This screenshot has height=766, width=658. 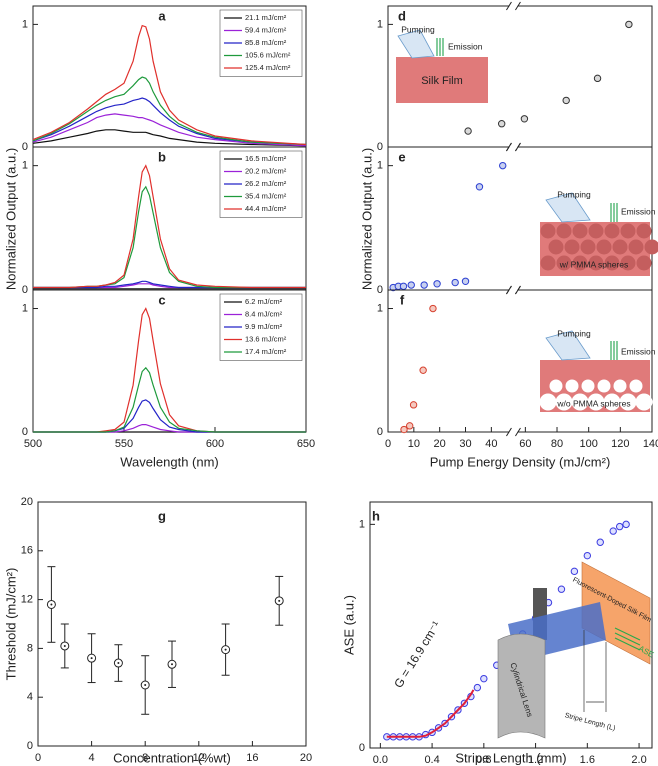 What do you see at coordinates (199, 758) in the screenshot?
I see `x-tick-label: 12` at bounding box center [199, 758].